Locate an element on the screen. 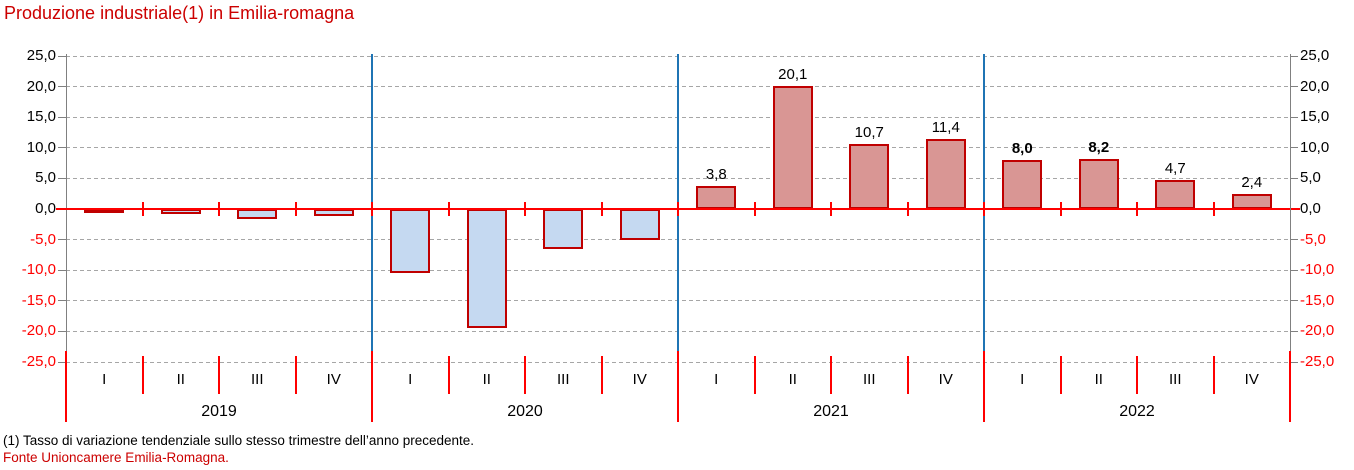 The image size is (1354, 470). bar-label: 20,1 is located at coordinates (793, 74).